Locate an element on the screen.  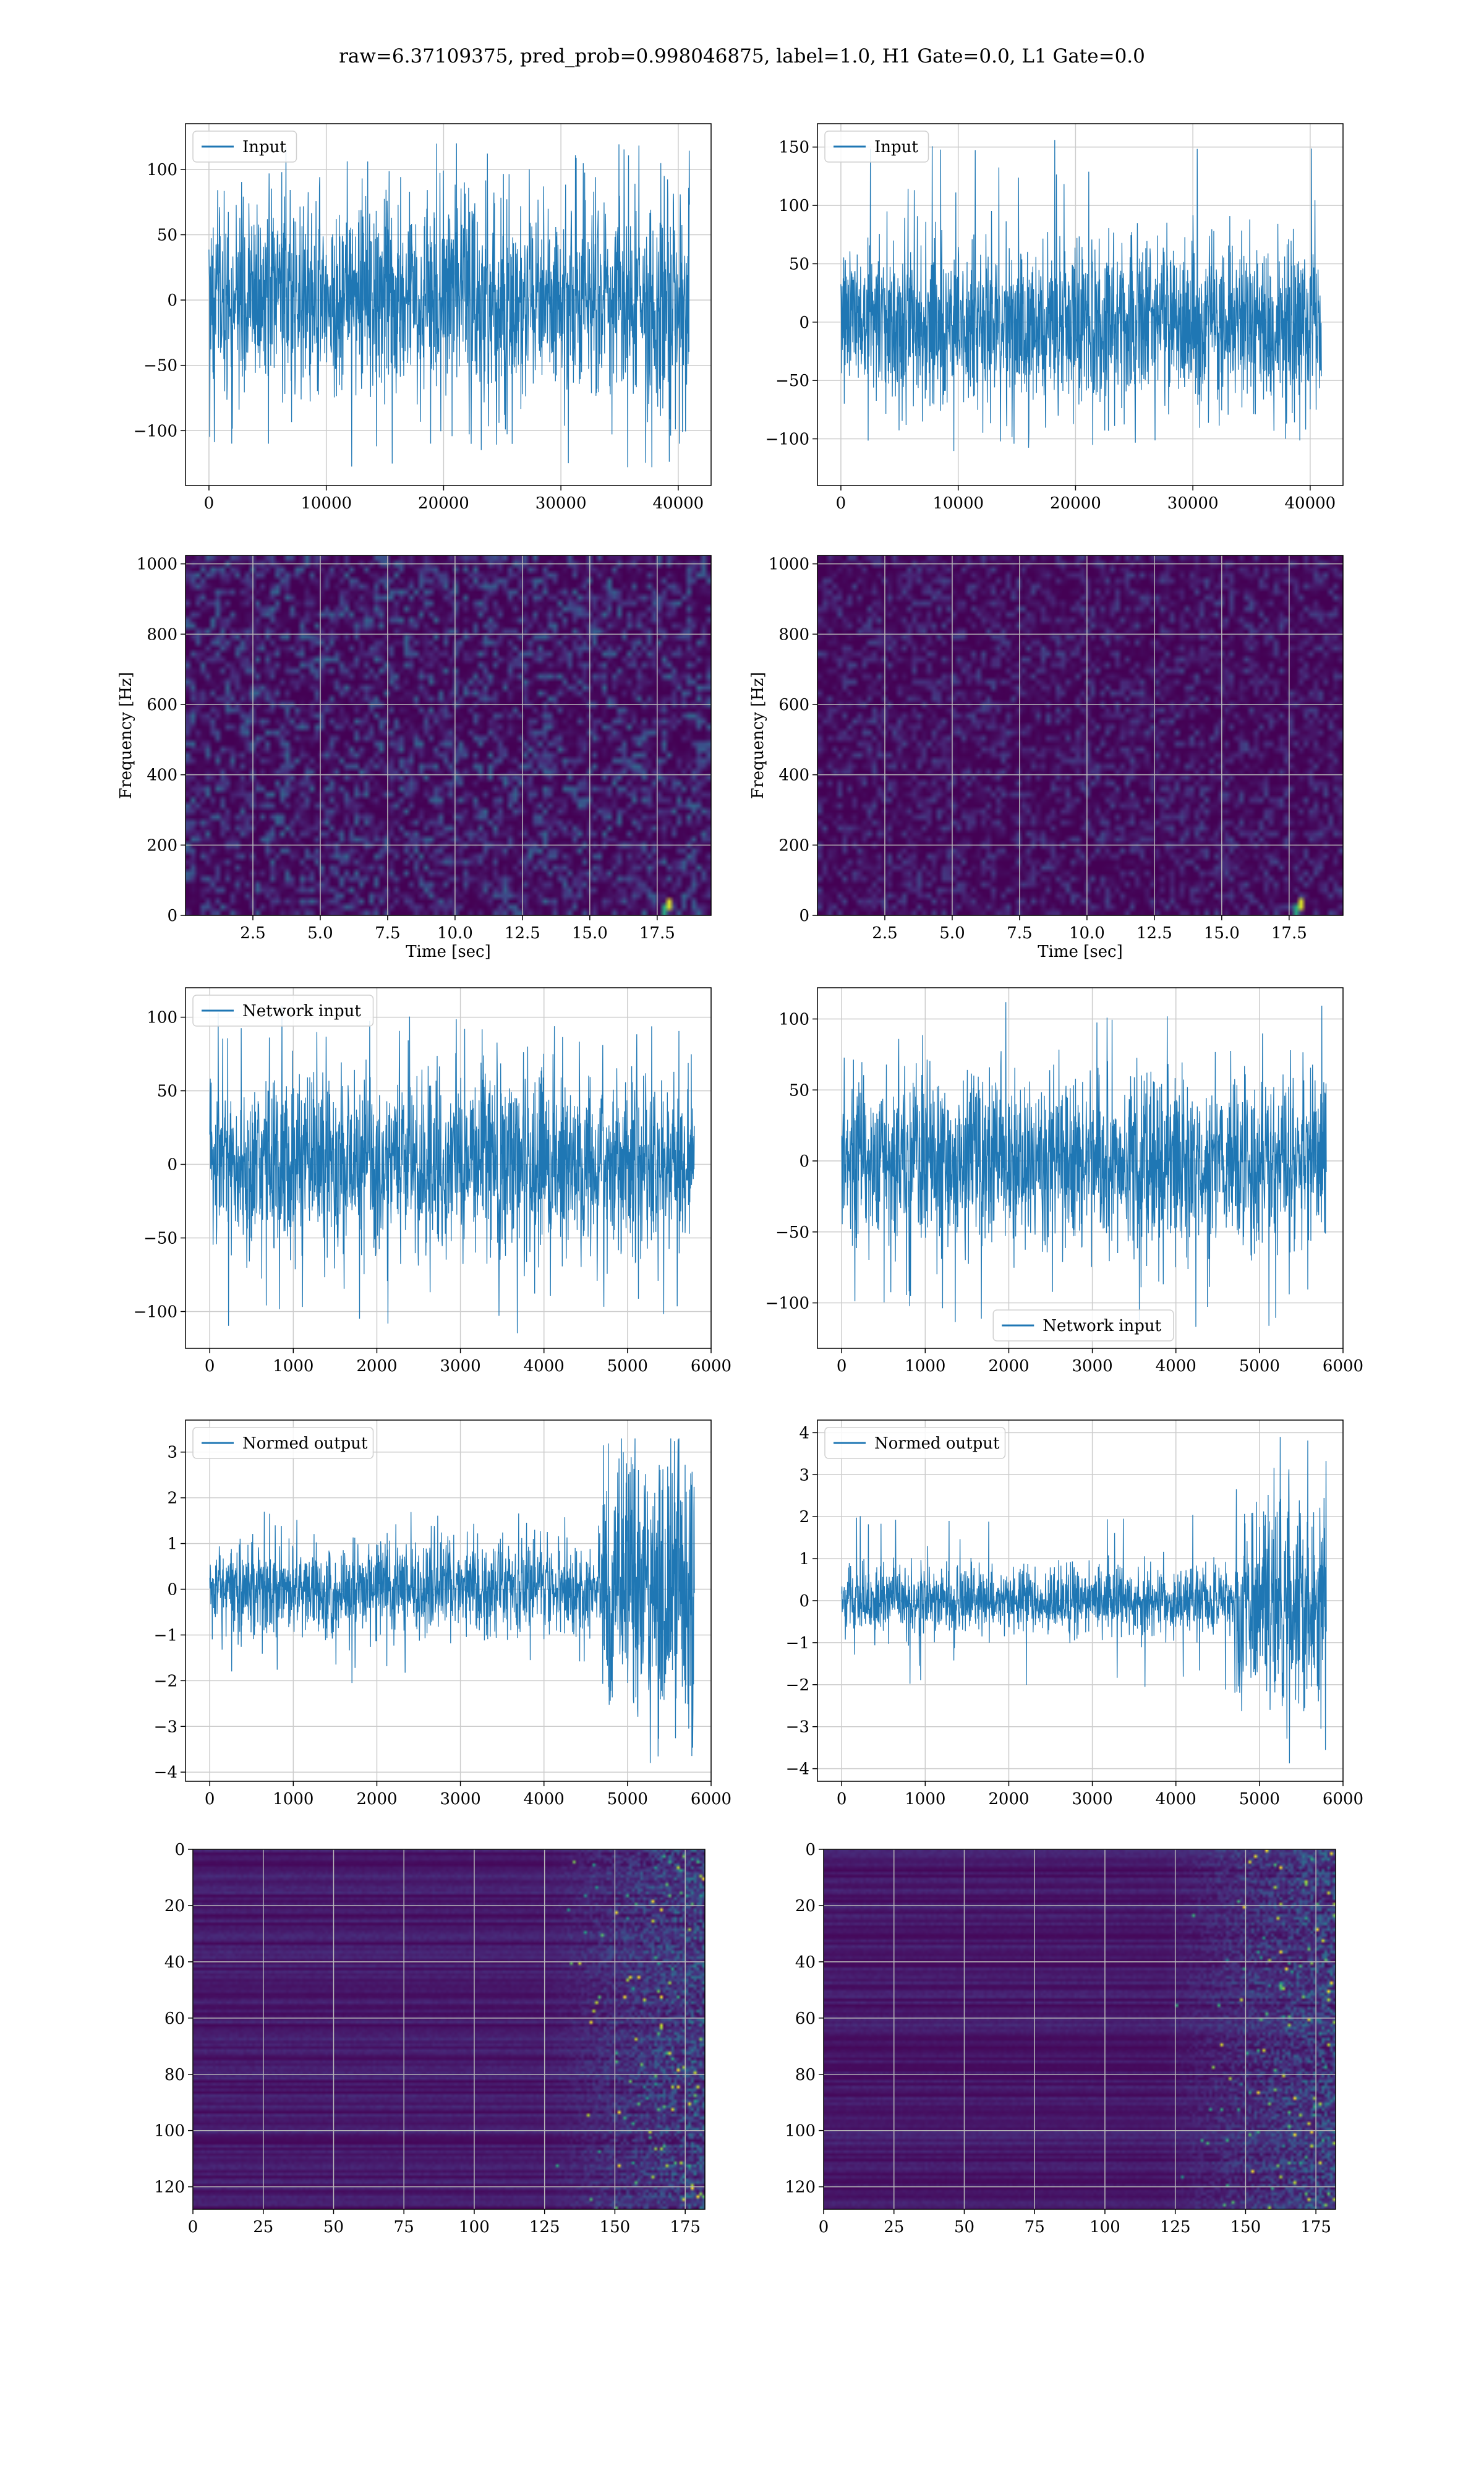
legend: Normed output is located at coordinates (915, 1443).